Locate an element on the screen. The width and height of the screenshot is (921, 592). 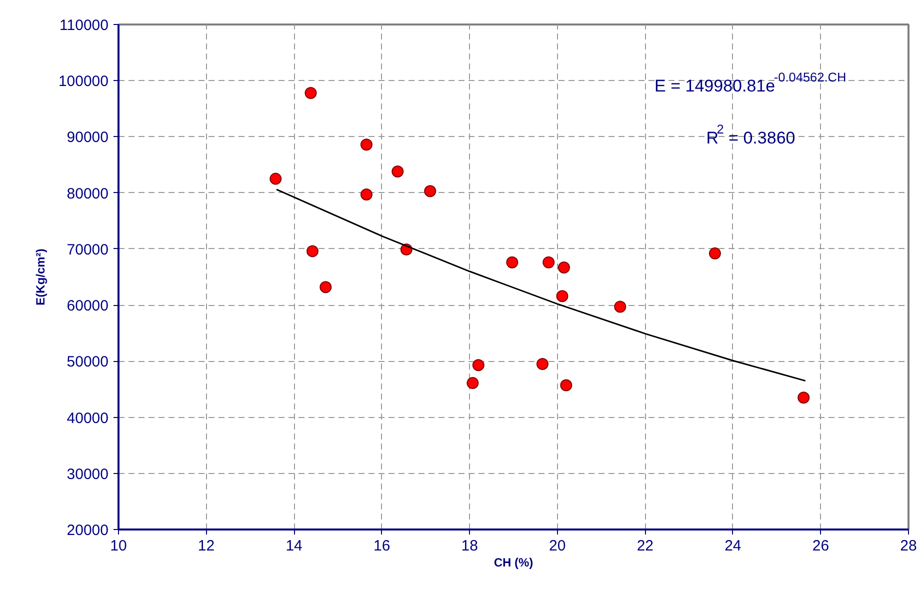
y-tick-label: 70000 is located at coordinates (87, 249).